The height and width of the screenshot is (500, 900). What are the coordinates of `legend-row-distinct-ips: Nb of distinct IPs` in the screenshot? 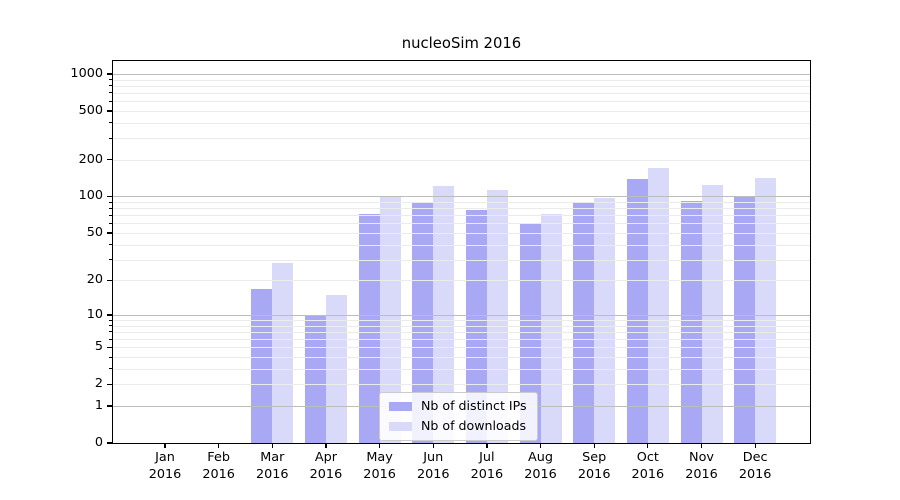 It's located at (458, 406).